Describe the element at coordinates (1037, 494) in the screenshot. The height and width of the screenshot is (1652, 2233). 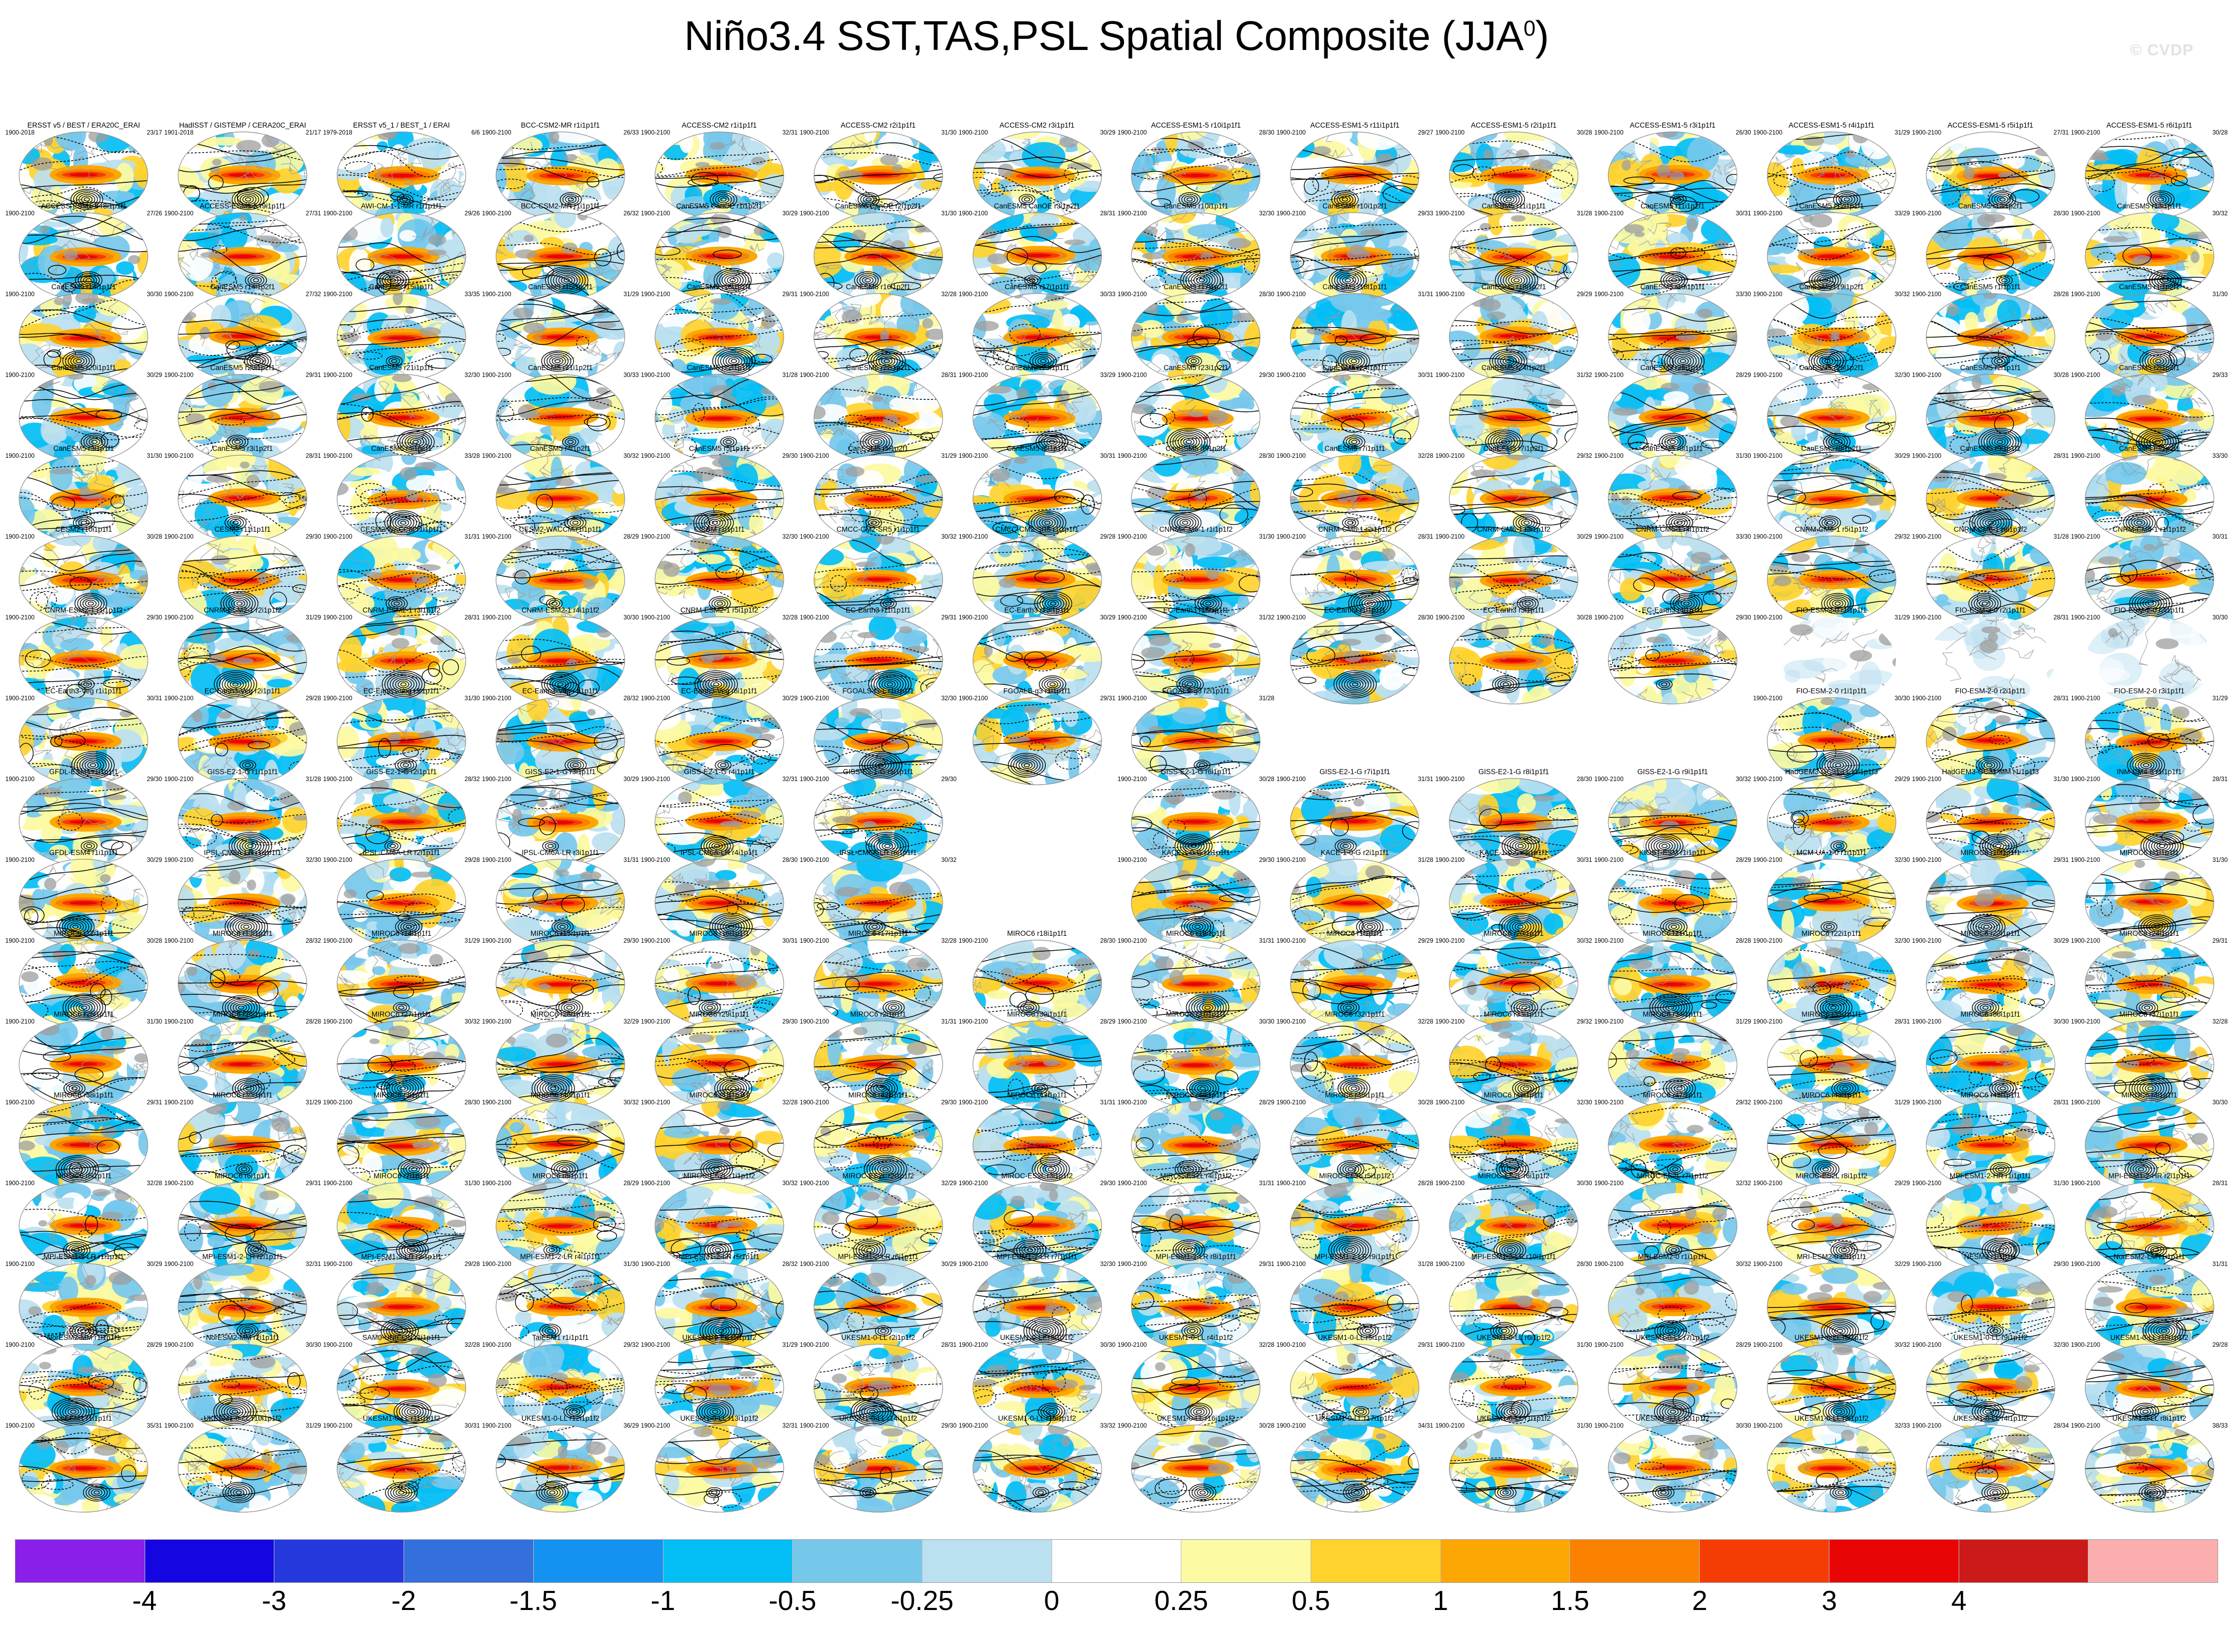
I see `composite-panel: CanESM5 r6i1p1f1 1900-2100 30/31` at that location.